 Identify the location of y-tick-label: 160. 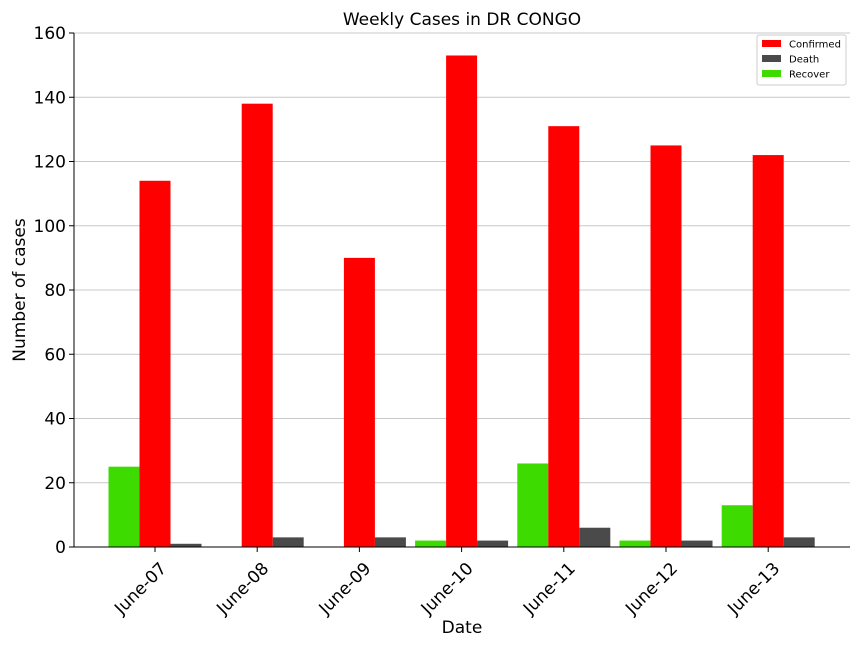
(50, 34).